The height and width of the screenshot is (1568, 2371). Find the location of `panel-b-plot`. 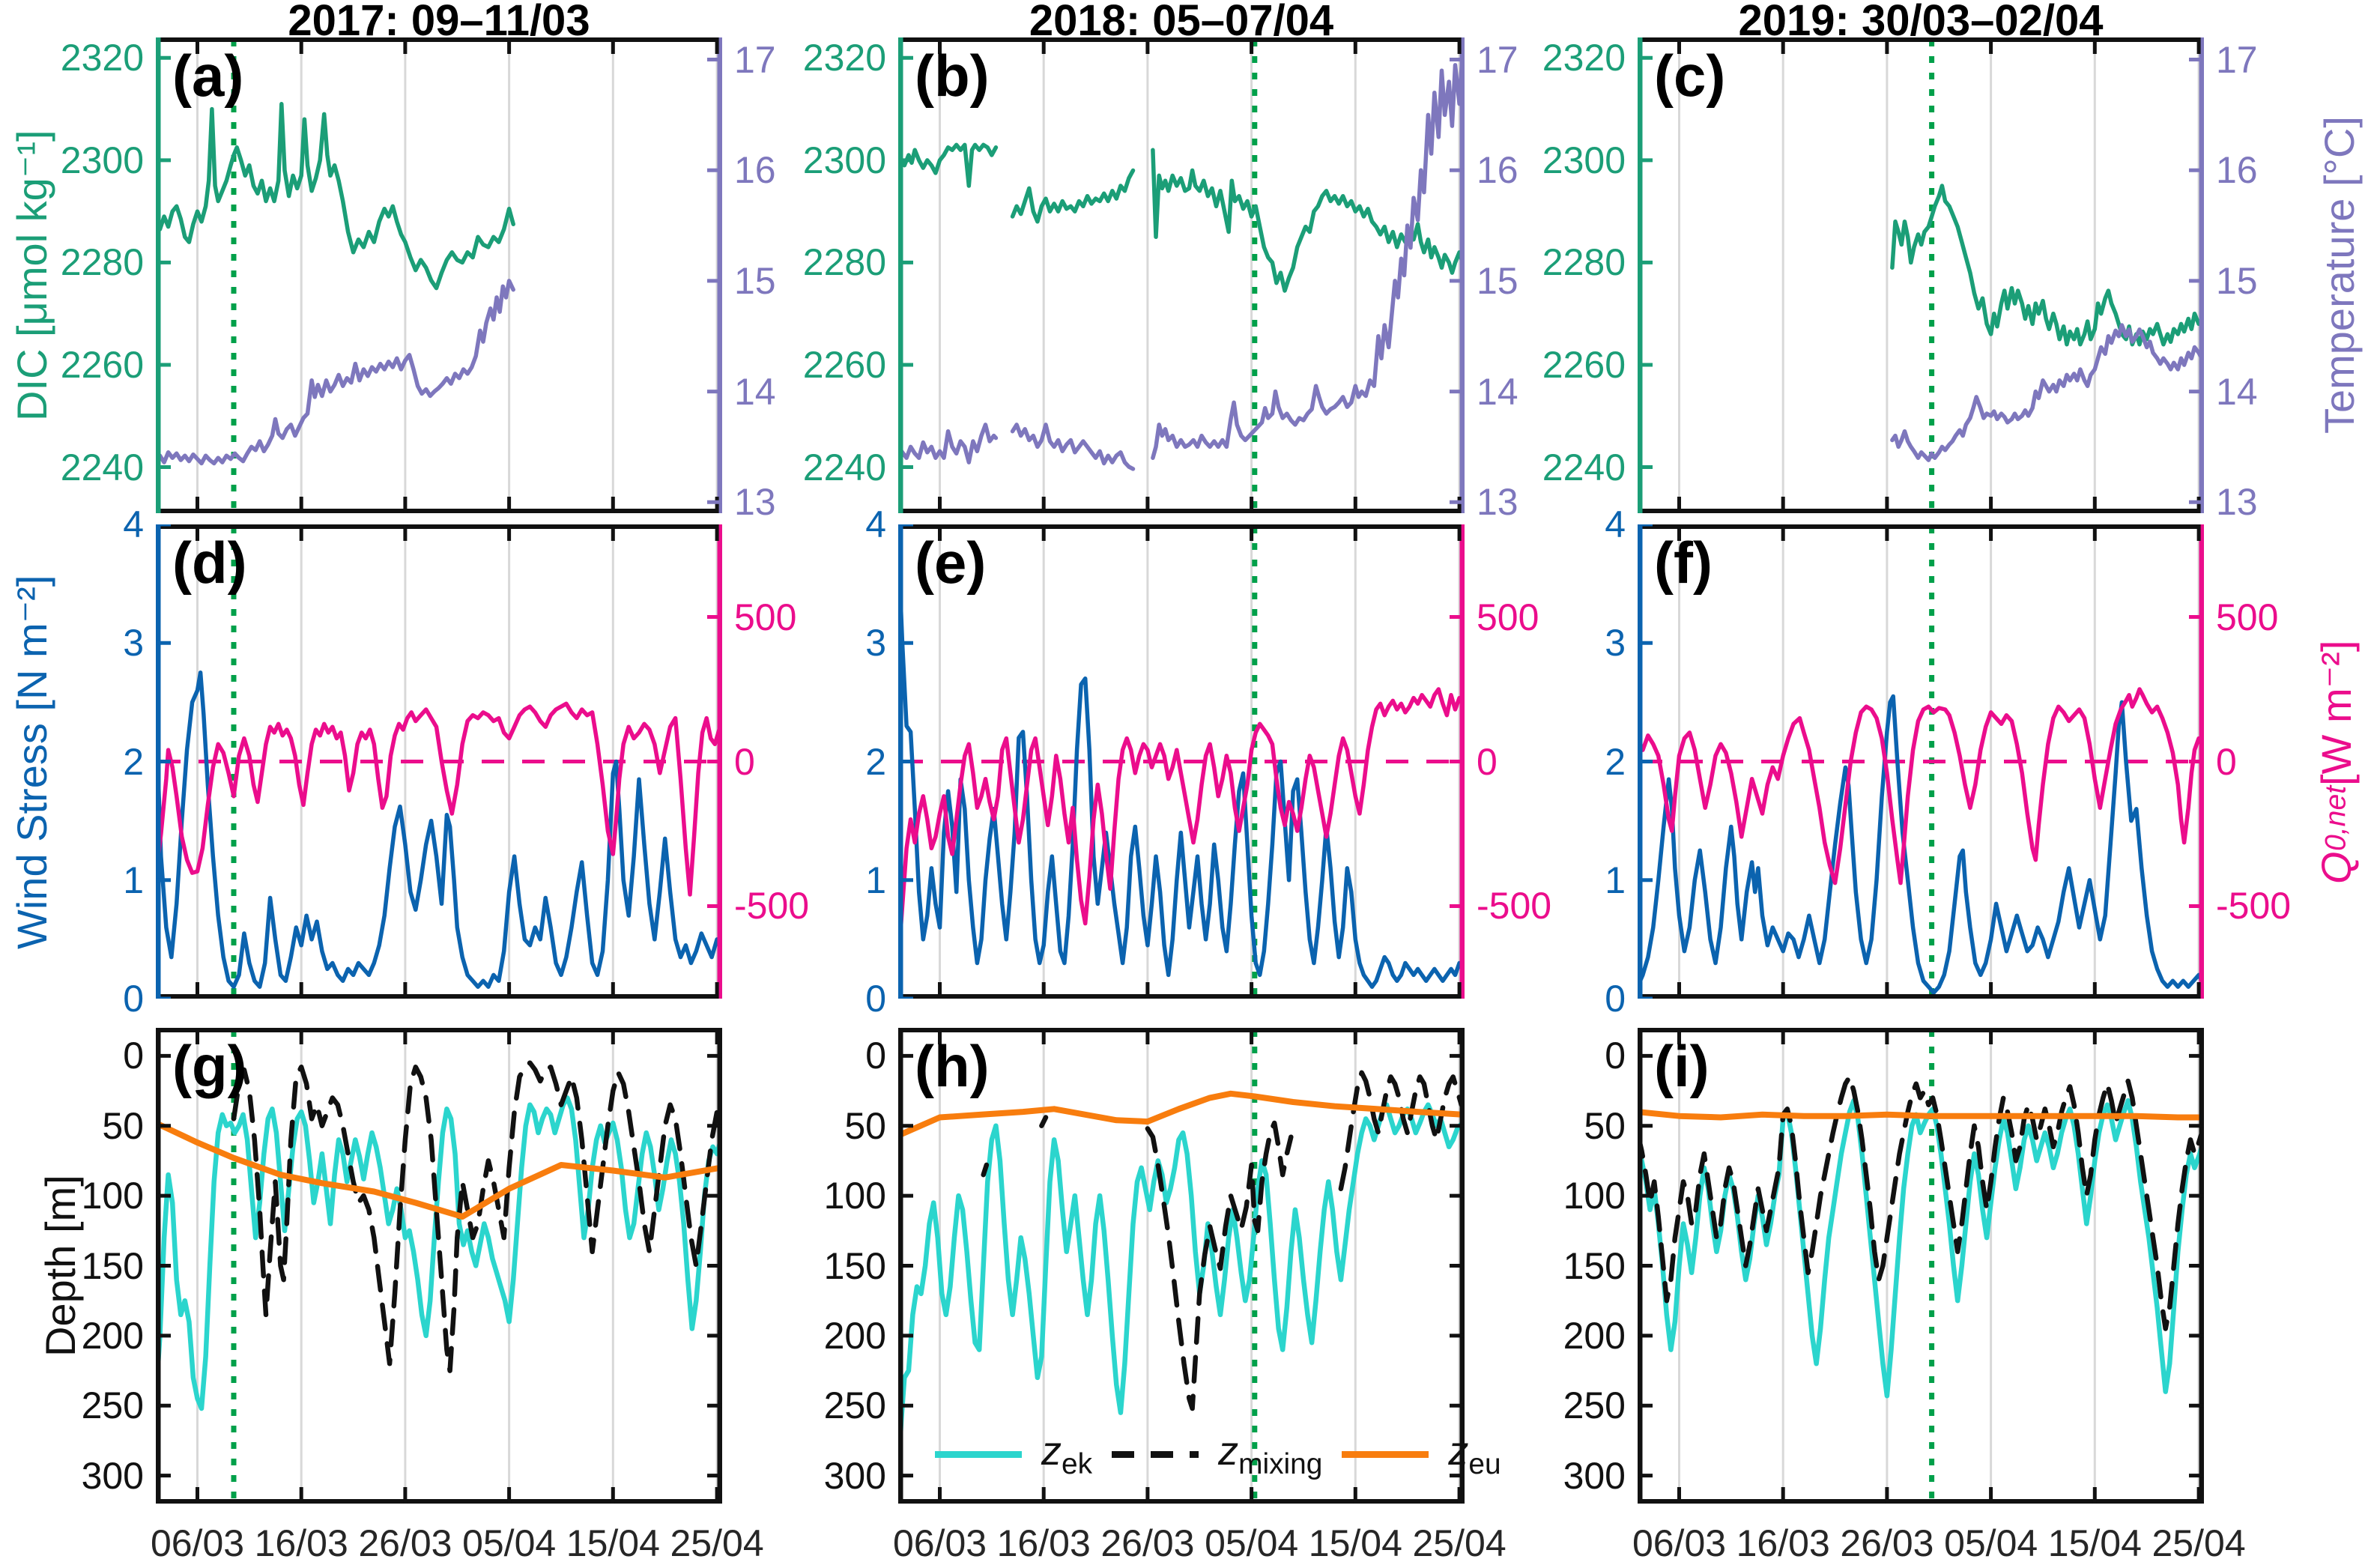

panel-b-plot is located at coordinates (1181, 275).